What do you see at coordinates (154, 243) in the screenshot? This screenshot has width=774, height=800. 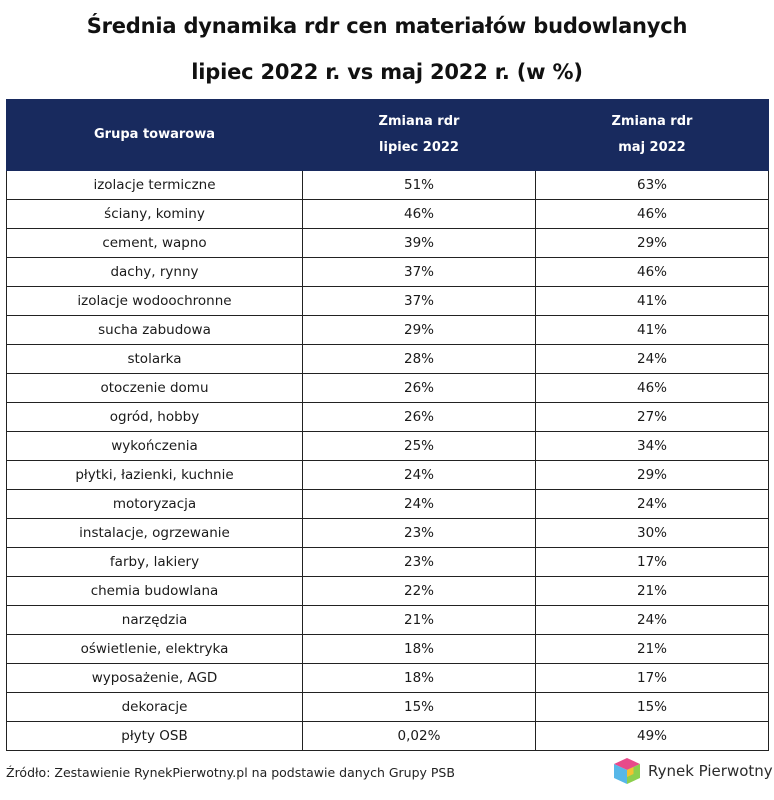 I see `cell-group: cement, wapno` at bounding box center [154, 243].